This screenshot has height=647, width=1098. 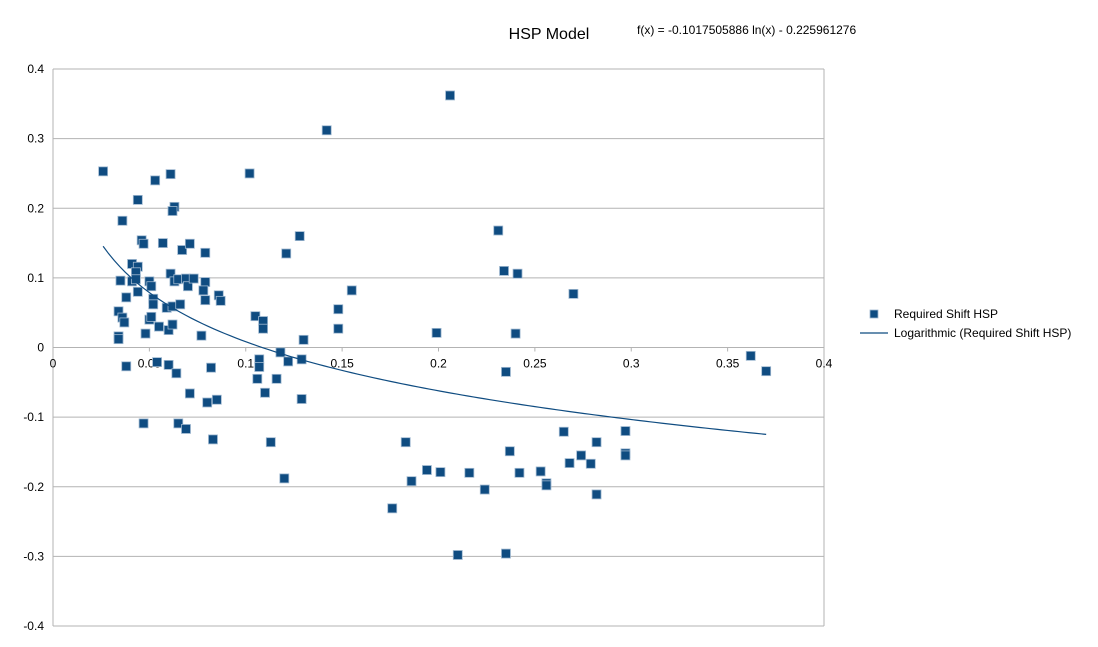 What do you see at coordinates (35, 69) in the screenshot?
I see `y-tick-label: 0.4` at bounding box center [35, 69].